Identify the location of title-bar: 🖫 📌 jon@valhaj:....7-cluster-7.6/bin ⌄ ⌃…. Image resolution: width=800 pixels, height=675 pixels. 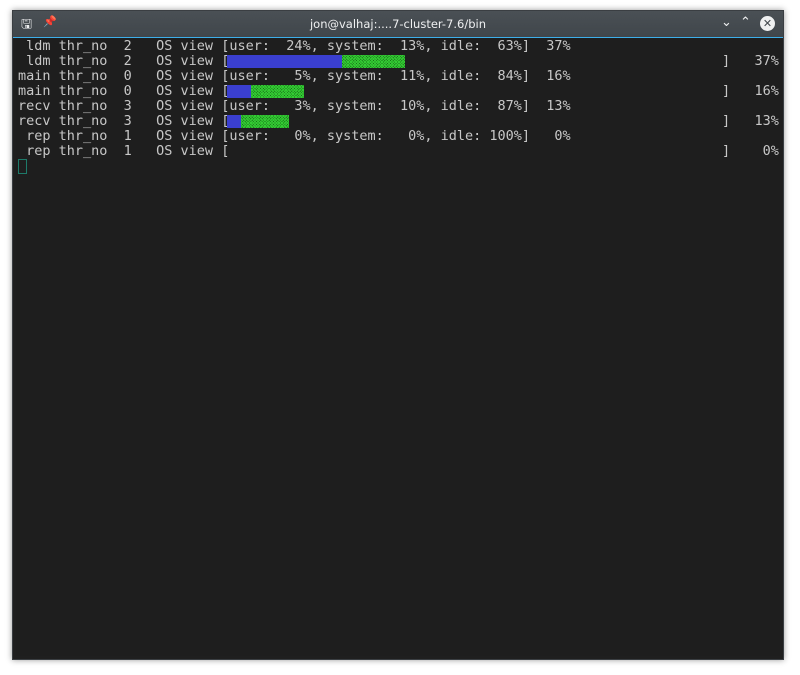
(398, 24).